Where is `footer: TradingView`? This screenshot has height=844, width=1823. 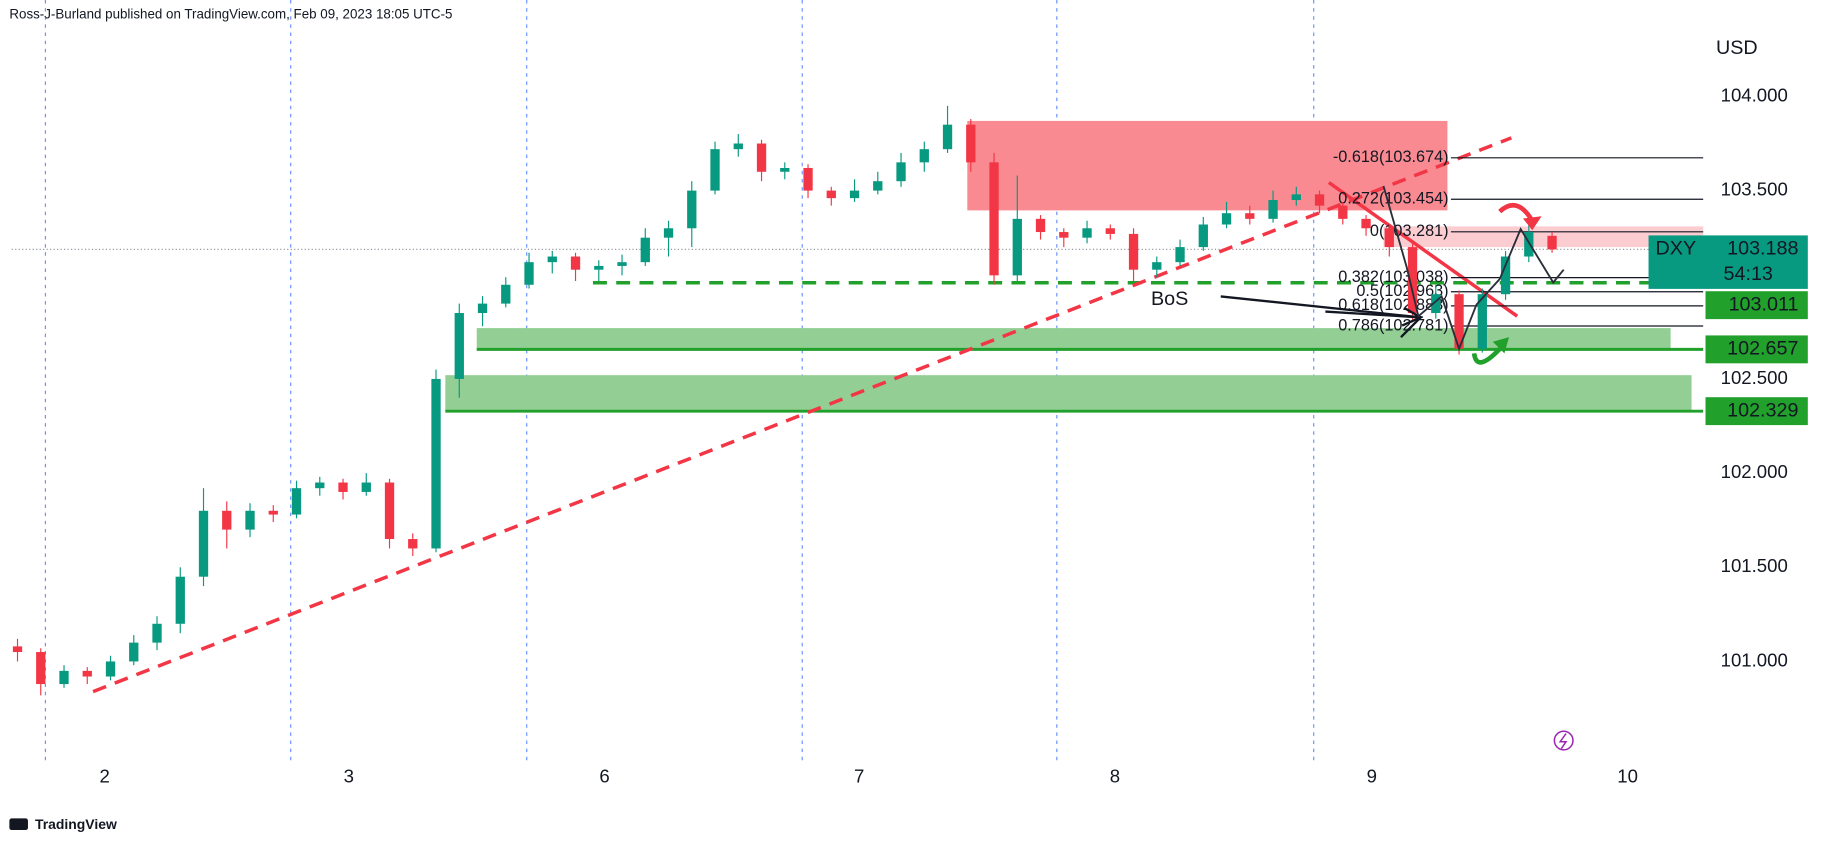
footer: TradingView is located at coordinates (76, 824).